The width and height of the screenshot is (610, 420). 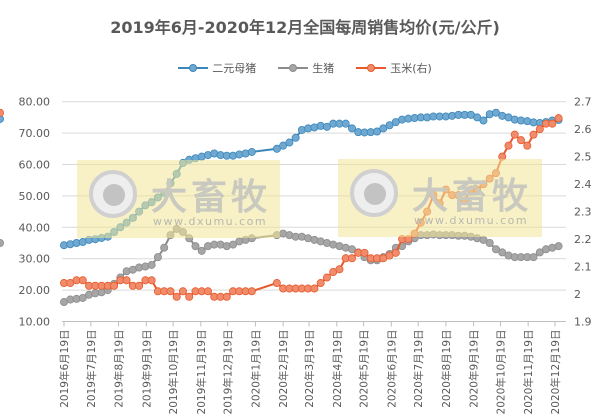 I want to click on legend-label-corn: 玉米(右), so click(x=411, y=68).